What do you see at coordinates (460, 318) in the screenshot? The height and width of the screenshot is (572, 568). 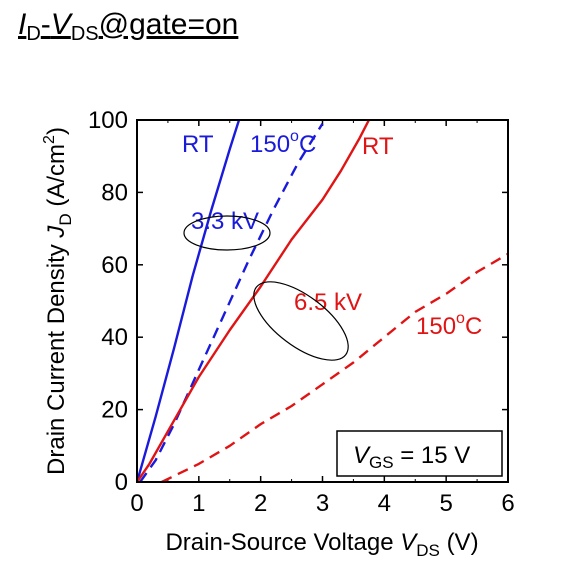 I see `annotation-red-150c-sup: o` at bounding box center [460, 318].